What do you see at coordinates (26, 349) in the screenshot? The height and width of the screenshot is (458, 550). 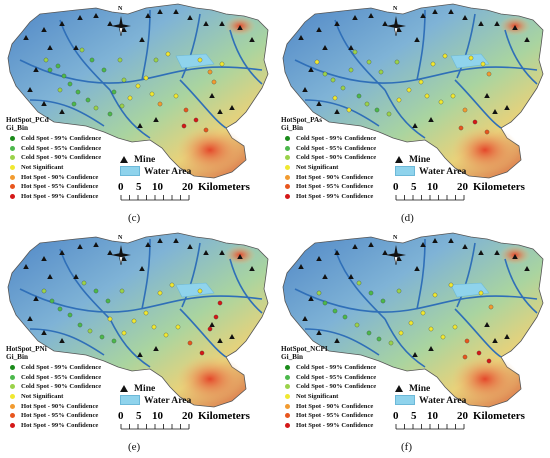 I see `legend-title: HotSpot_PNi` at bounding box center [26, 349].